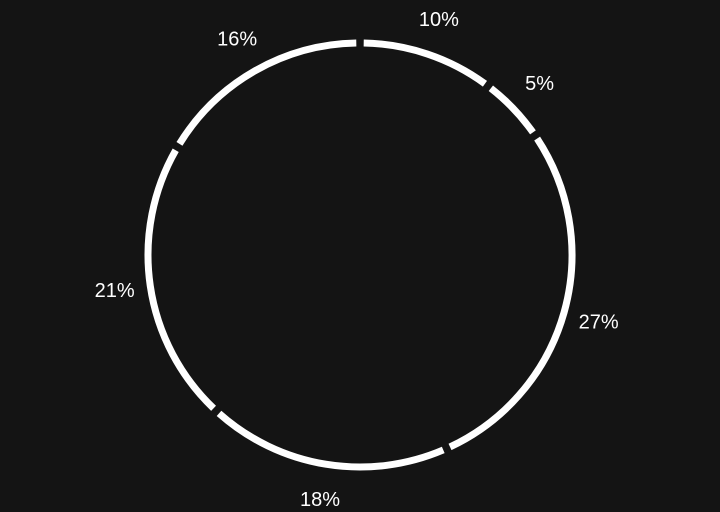 This screenshot has height=512, width=720. Describe the element at coordinates (439, 20) in the screenshot. I see `pie-slice-label-1: 10%` at that location.